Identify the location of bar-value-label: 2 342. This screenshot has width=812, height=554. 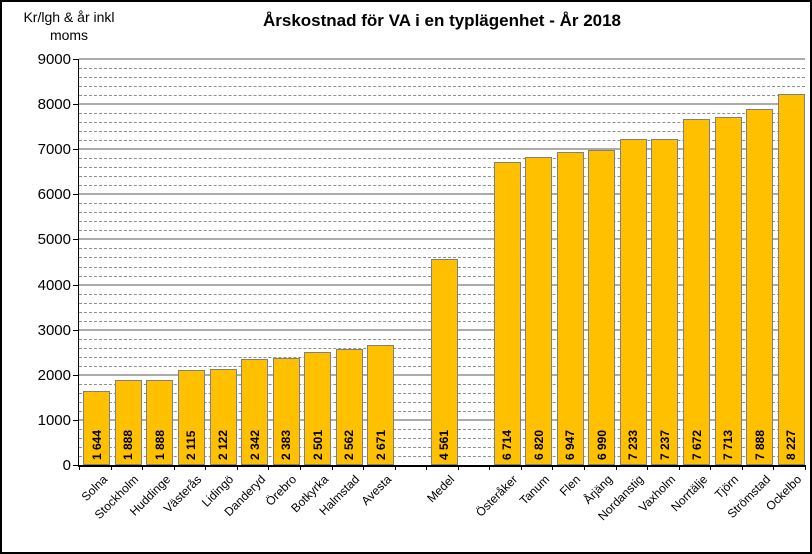
(255, 444).